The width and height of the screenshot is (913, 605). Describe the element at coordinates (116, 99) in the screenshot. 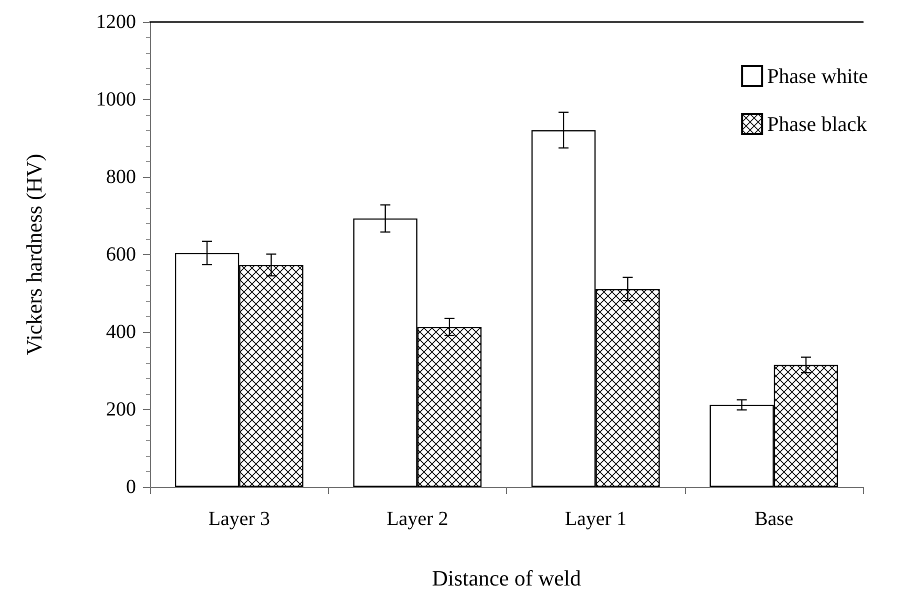

I see `y-tick-label: 1000` at that location.